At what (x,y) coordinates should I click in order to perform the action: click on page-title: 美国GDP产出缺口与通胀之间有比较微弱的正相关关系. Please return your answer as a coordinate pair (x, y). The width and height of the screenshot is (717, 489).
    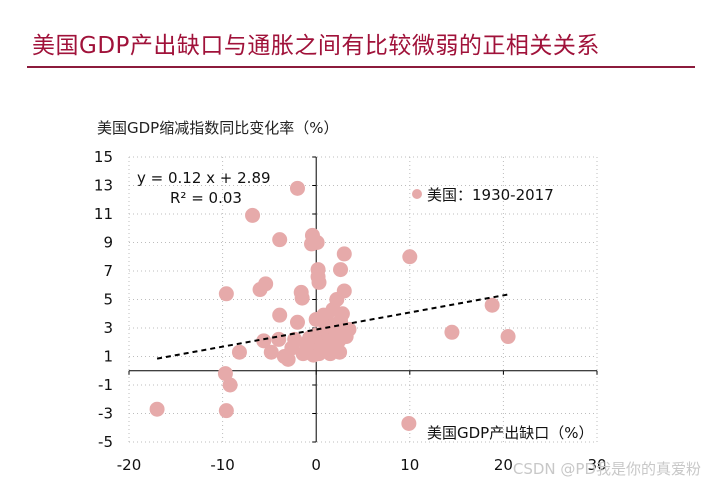
    Looking at the image, I should click on (316, 46).